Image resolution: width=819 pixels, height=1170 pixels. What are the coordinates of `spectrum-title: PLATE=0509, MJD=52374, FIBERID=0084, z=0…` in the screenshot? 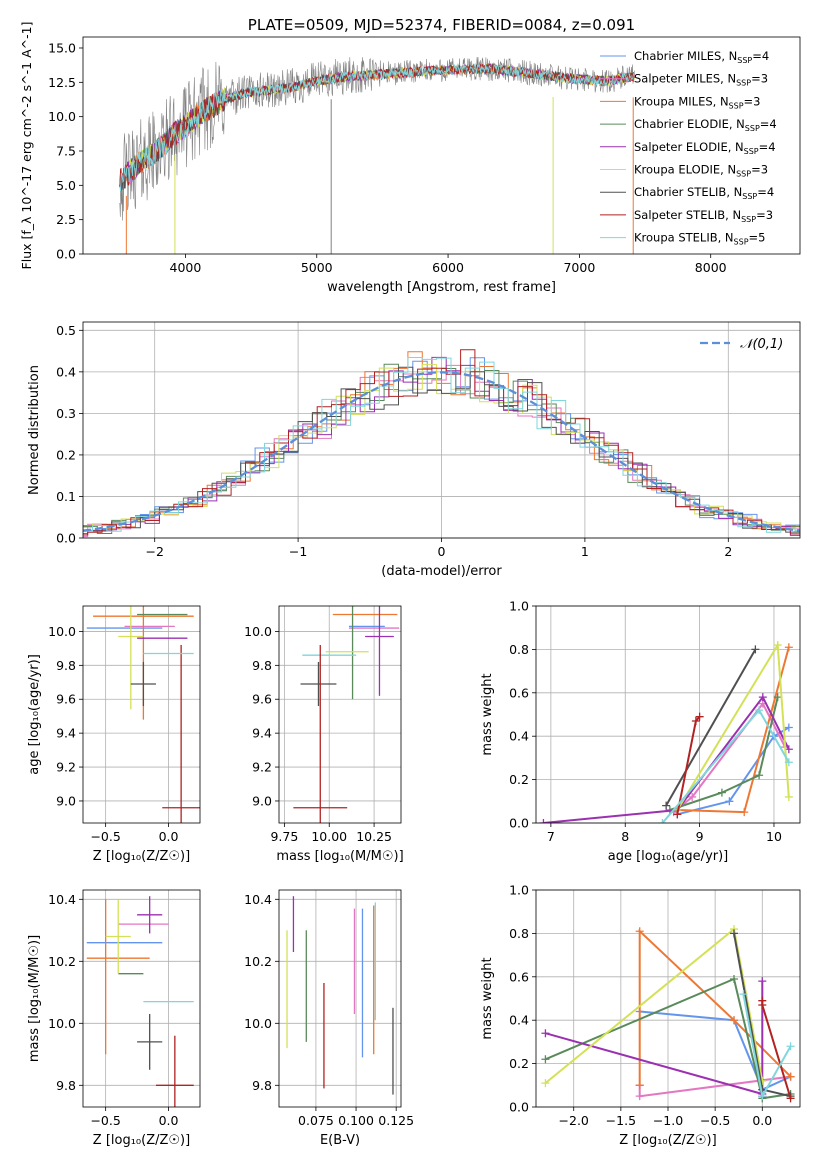 It's located at (441, 25).